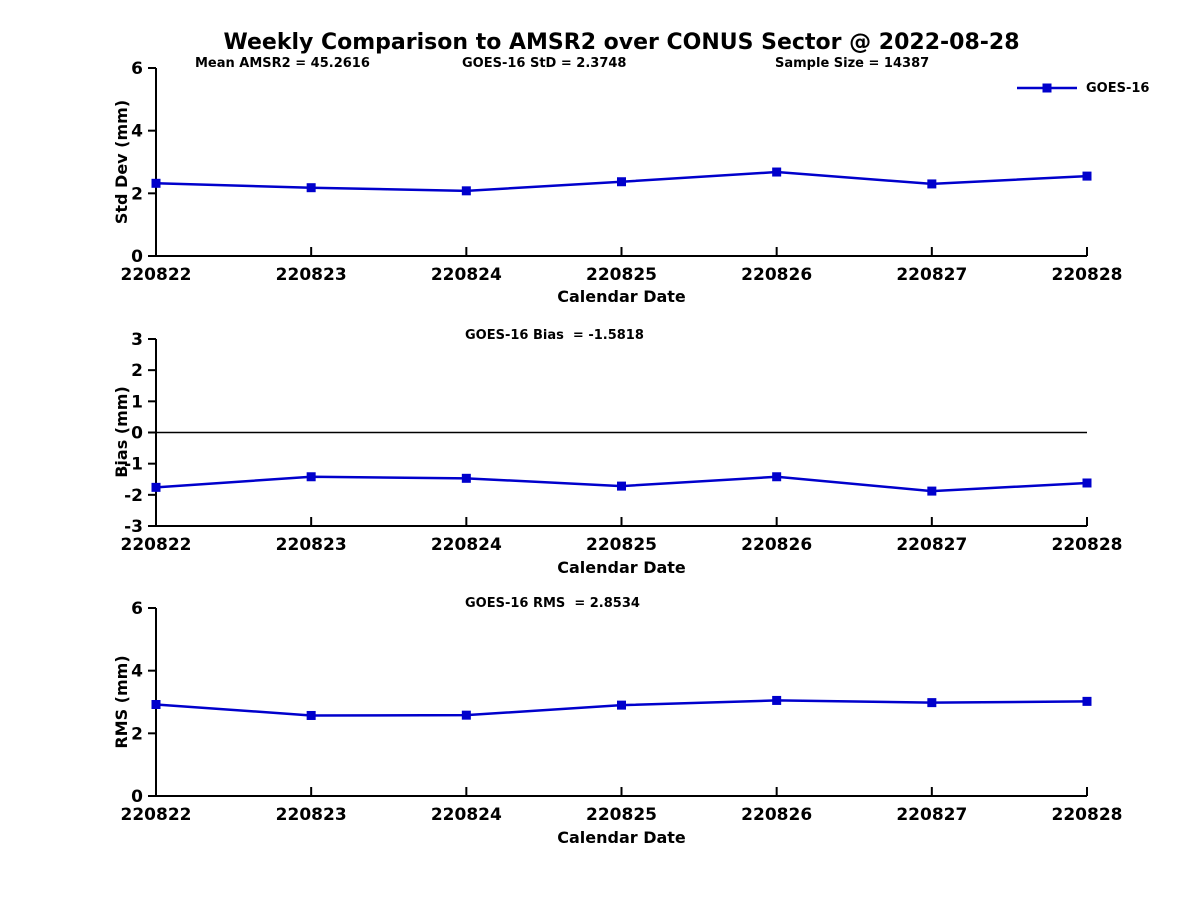 The height and width of the screenshot is (900, 1200). I want to click on bias-y-tick-label: -3, so click(133, 527).